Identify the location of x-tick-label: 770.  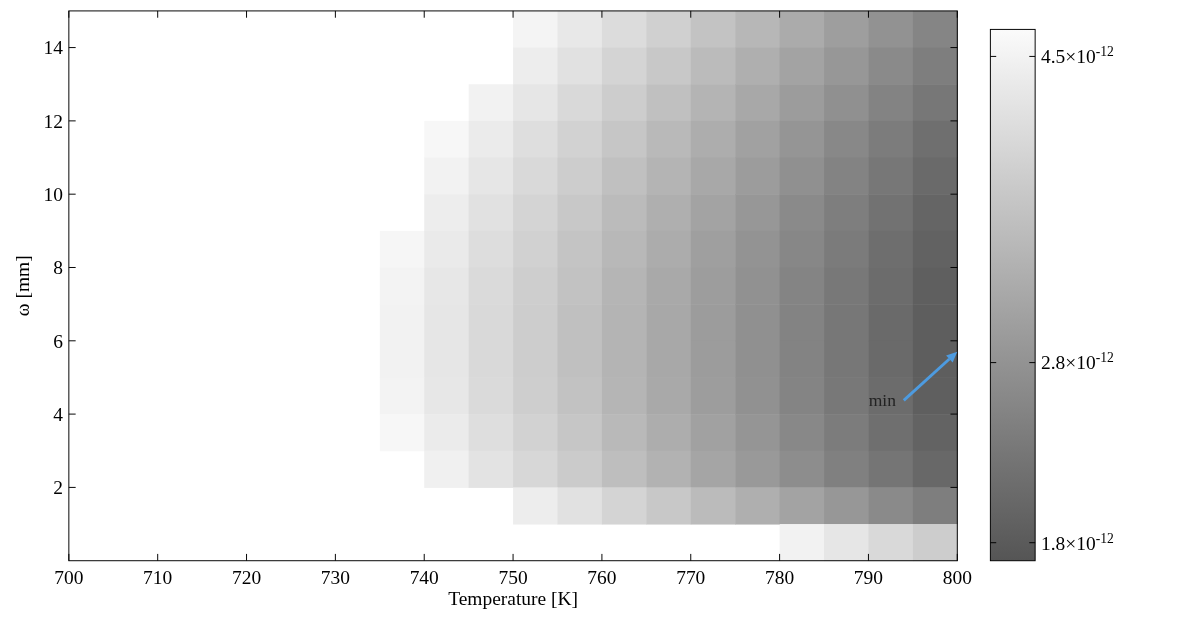
(691, 578).